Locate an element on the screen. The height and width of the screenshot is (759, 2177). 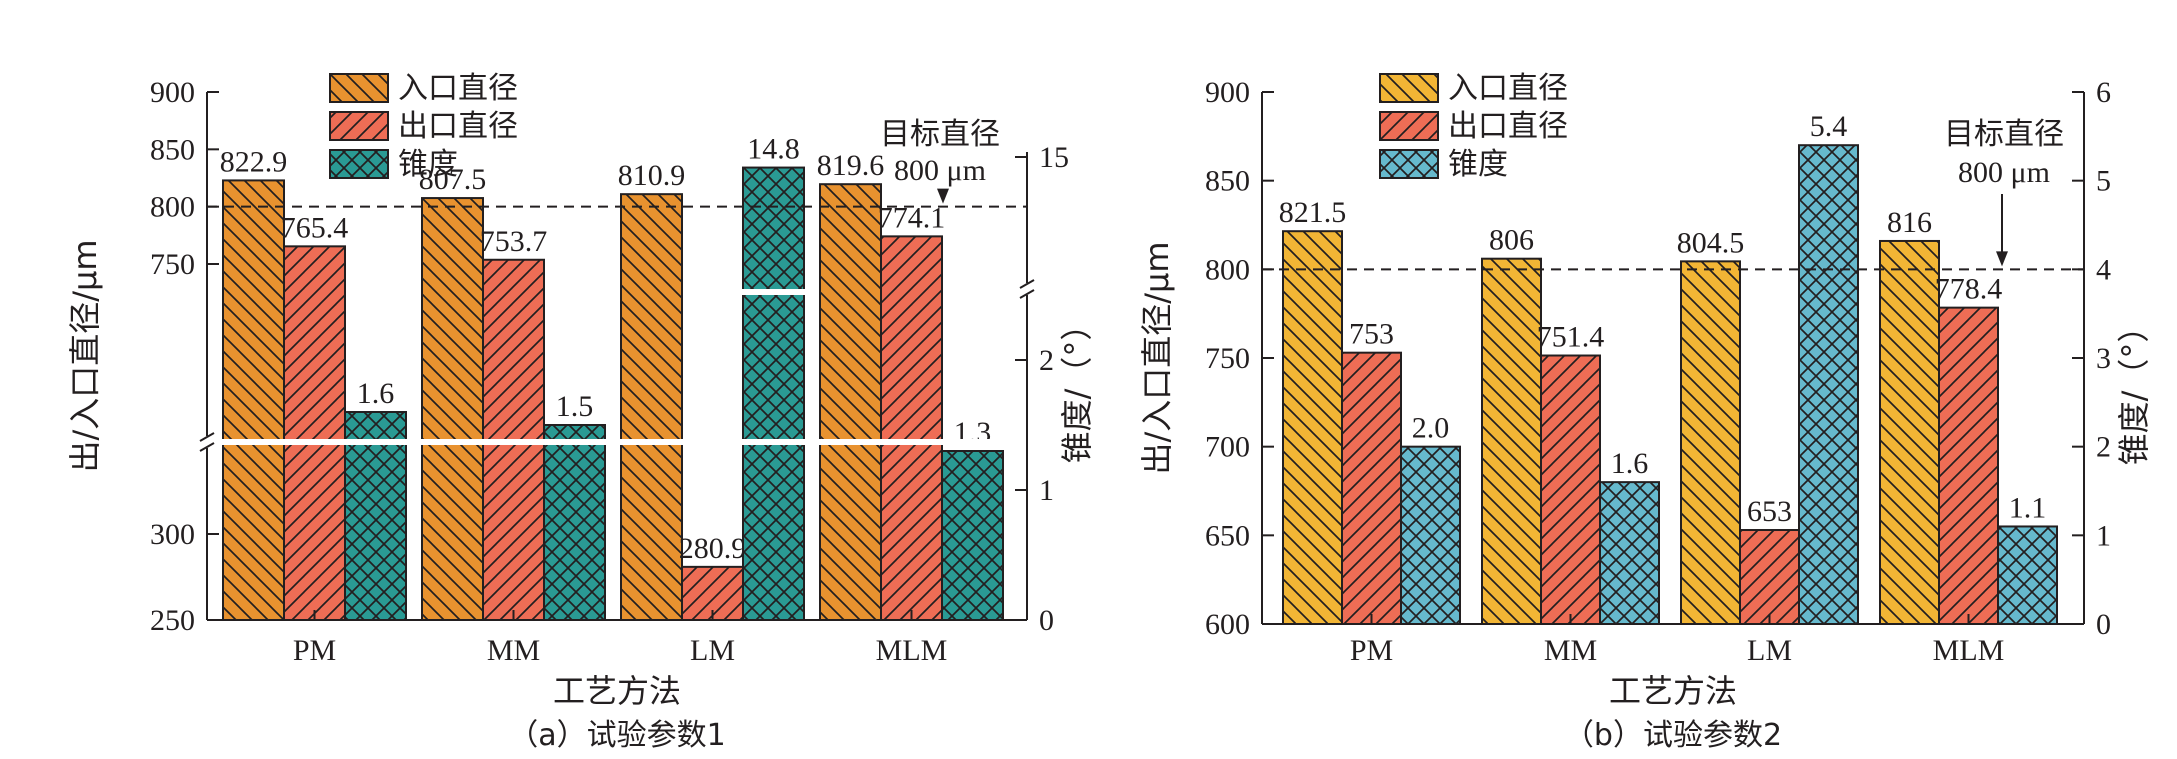
data-label: 753.7 is located at coordinates (514, 241).